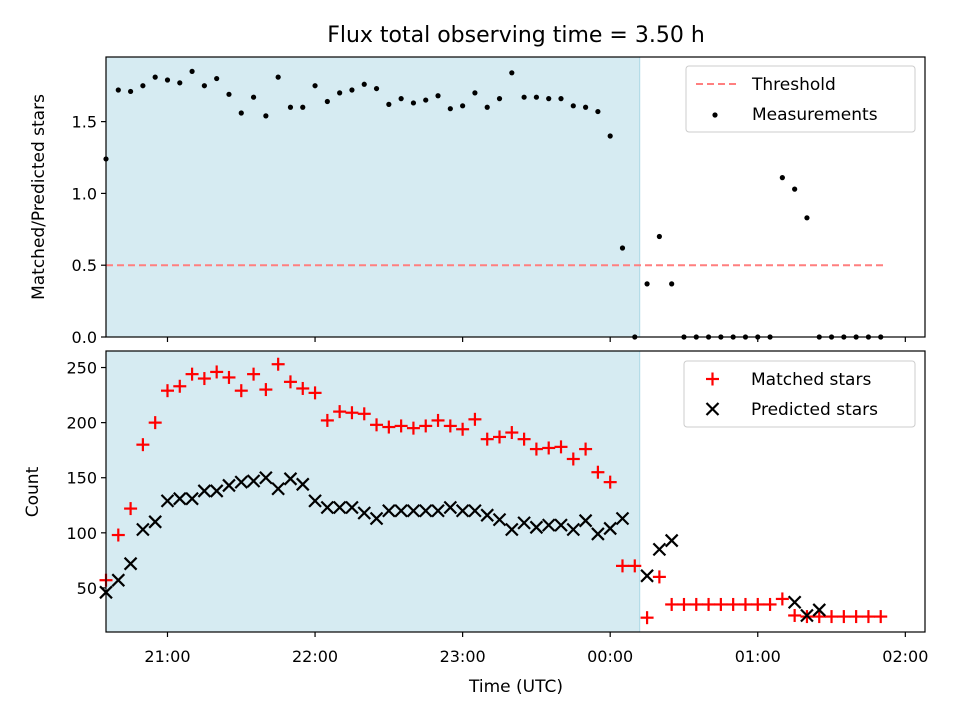 This screenshot has width=960, height=720. What do you see at coordinates (712, 409) in the screenshot?
I see `predicted-legend-swatch` at bounding box center [712, 409].